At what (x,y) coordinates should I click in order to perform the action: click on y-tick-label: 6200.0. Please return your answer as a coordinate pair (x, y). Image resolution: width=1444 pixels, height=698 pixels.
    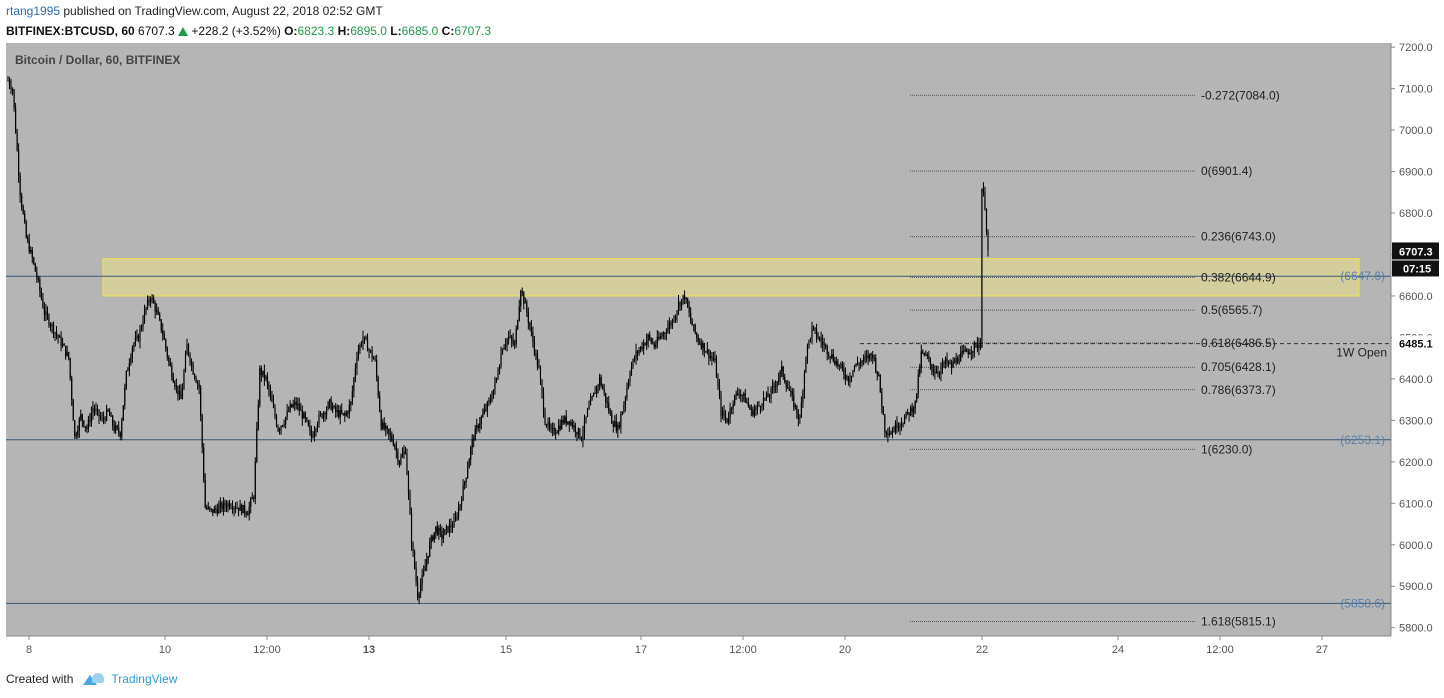
    Looking at the image, I should click on (1416, 463).